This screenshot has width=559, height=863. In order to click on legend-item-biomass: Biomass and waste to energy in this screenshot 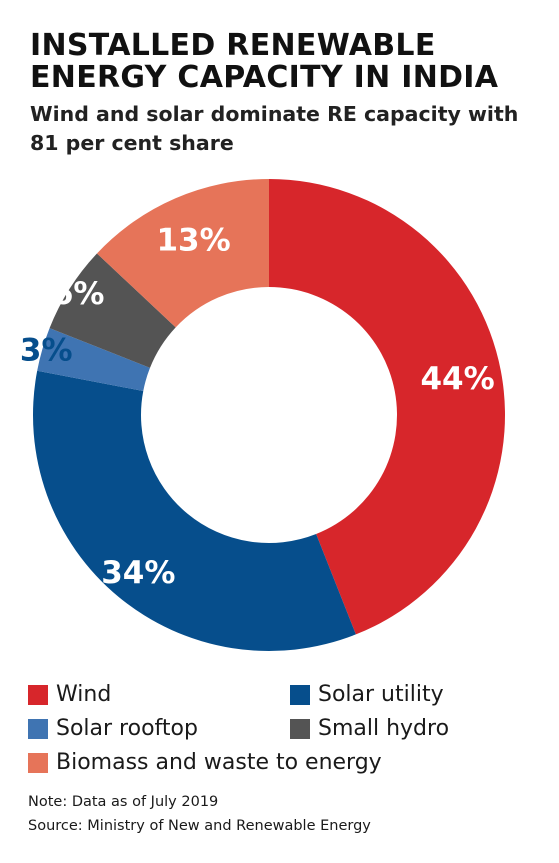, I will do `click(205, 762)`.